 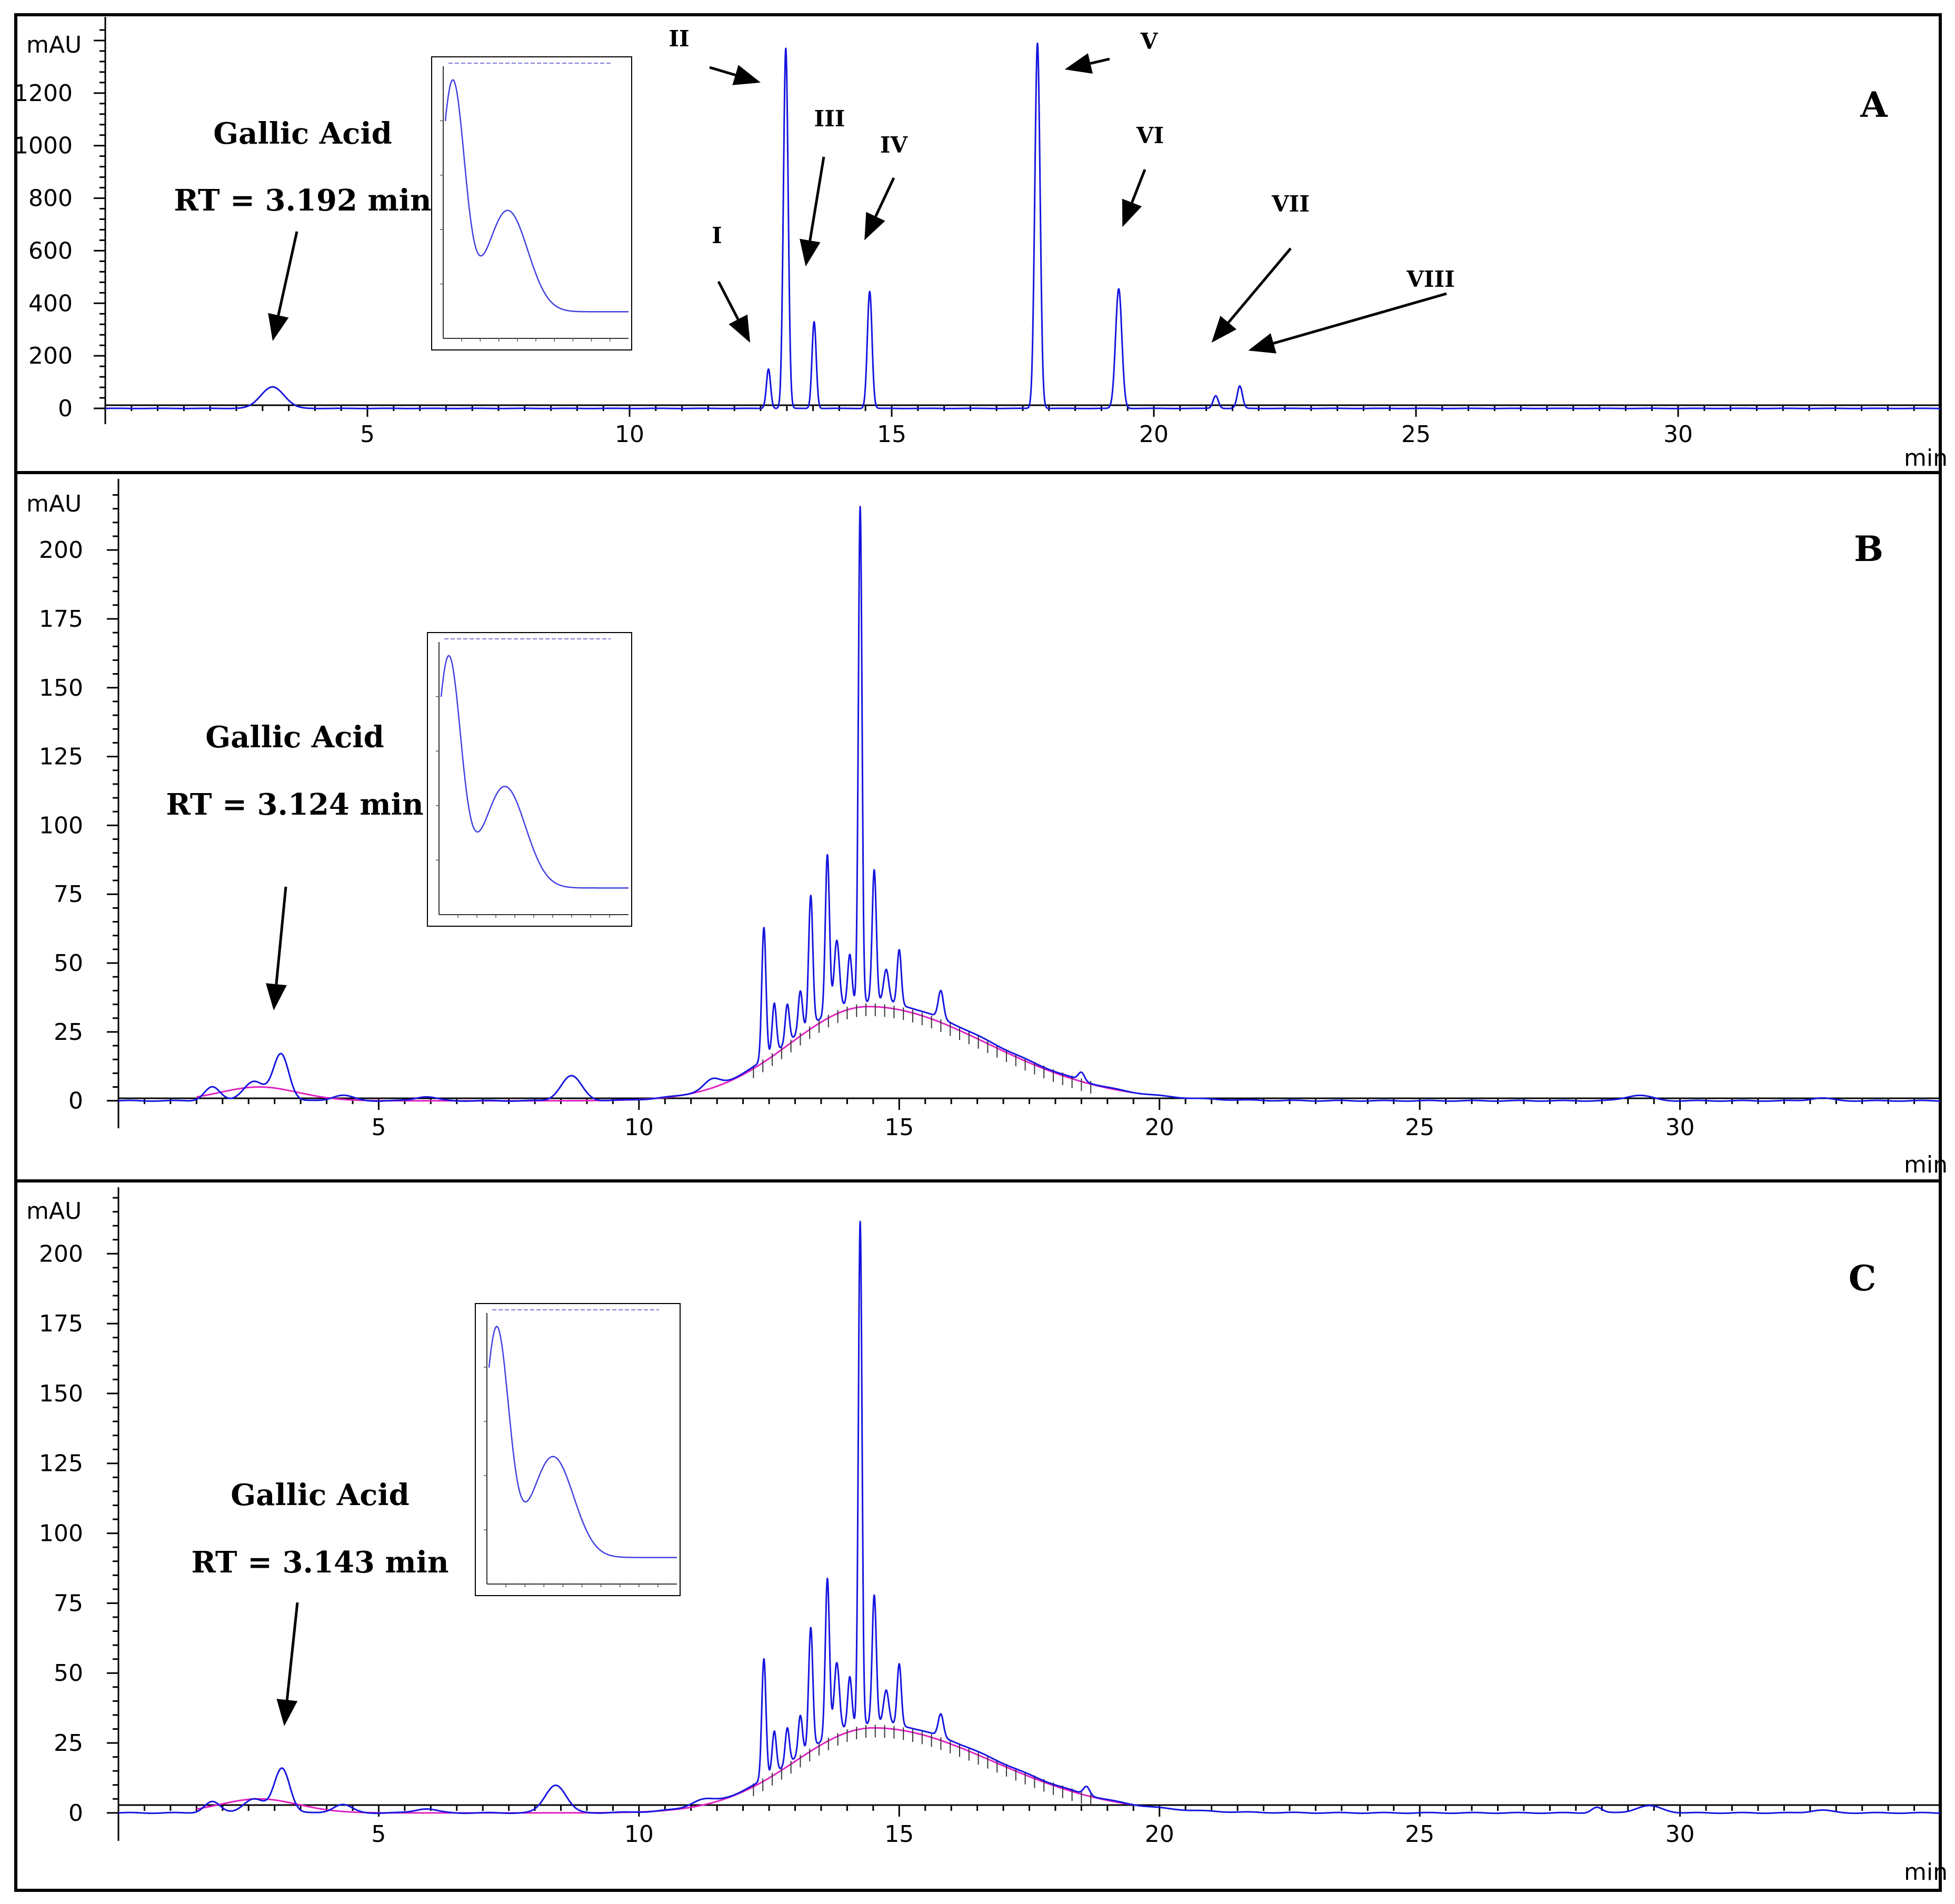 What do you see at coordinates (535, 772) in the screenshot?
I see `panel-B-inset-spectrum-spectrum` at bounding box center [535, 772].